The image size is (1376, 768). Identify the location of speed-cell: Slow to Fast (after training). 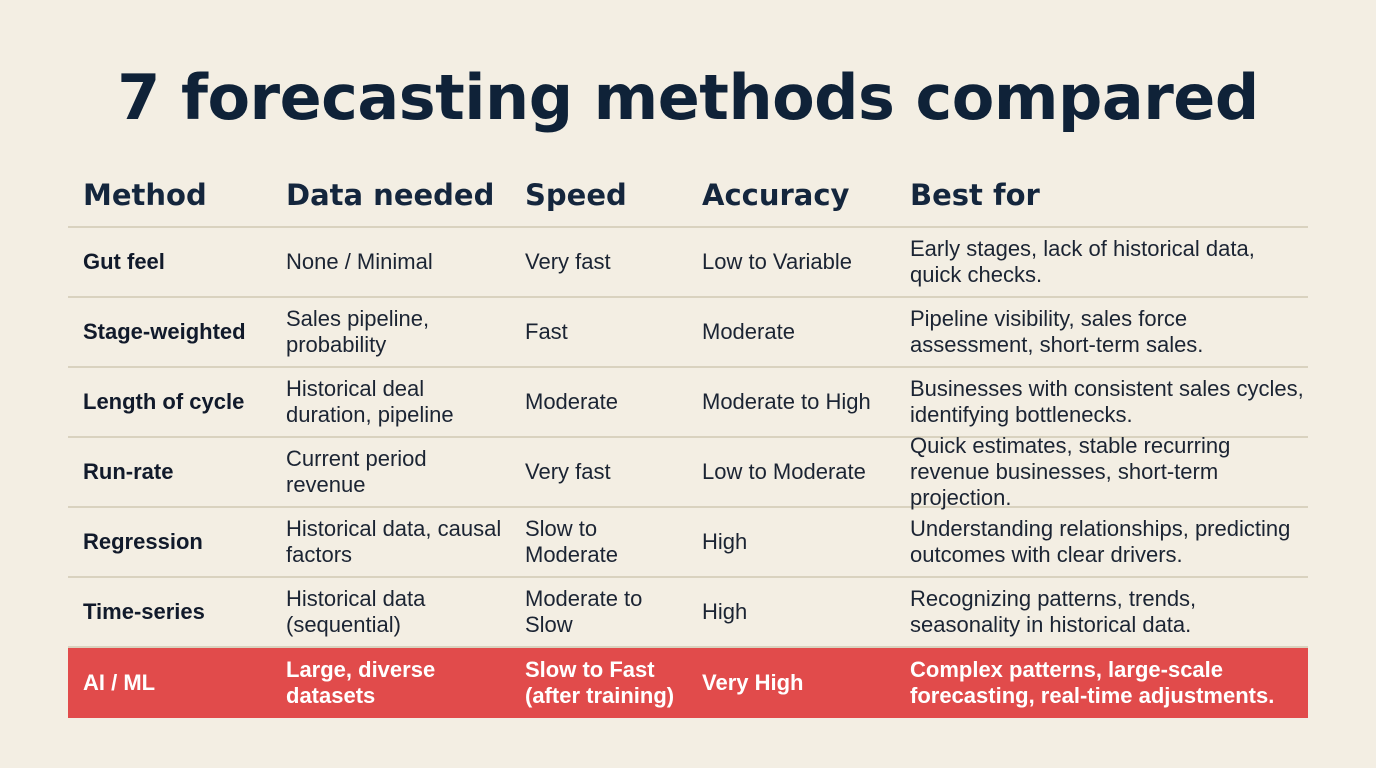
(600, 682).